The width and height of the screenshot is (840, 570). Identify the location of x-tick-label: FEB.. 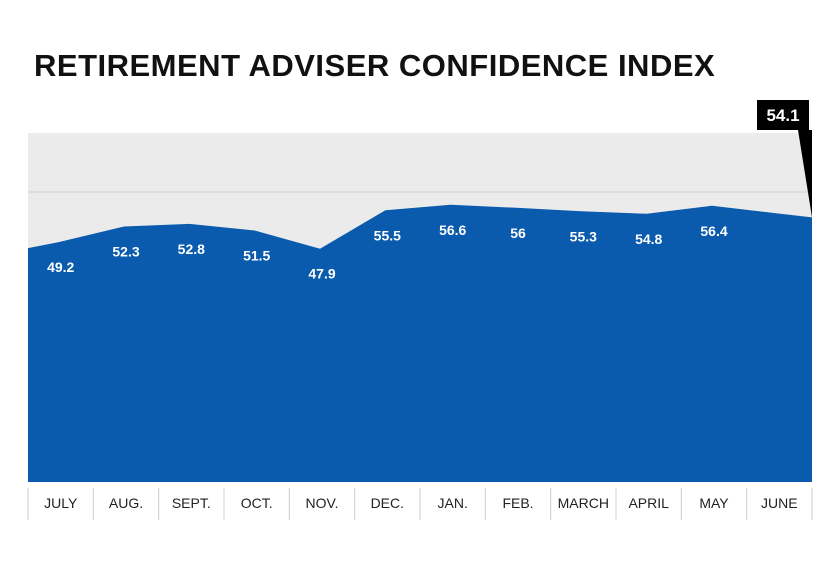
(517, 503).